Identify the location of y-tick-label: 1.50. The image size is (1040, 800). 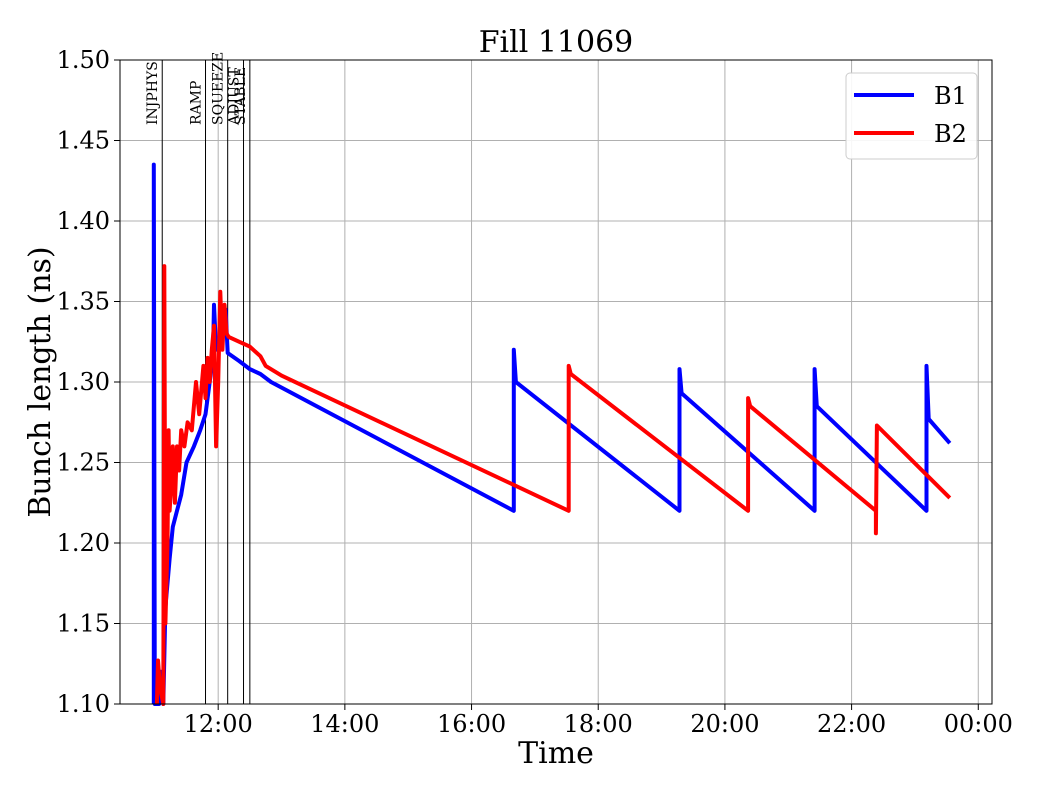
(83, 60).